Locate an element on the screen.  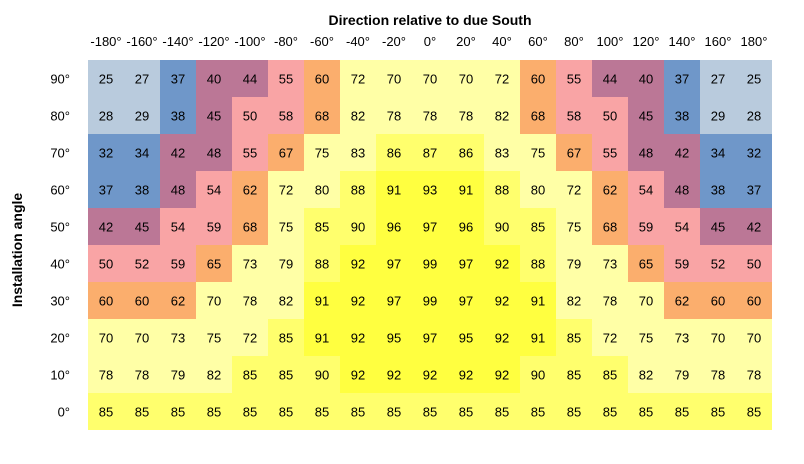
cell-value-label: 58 is located at coordinates (574, 116).